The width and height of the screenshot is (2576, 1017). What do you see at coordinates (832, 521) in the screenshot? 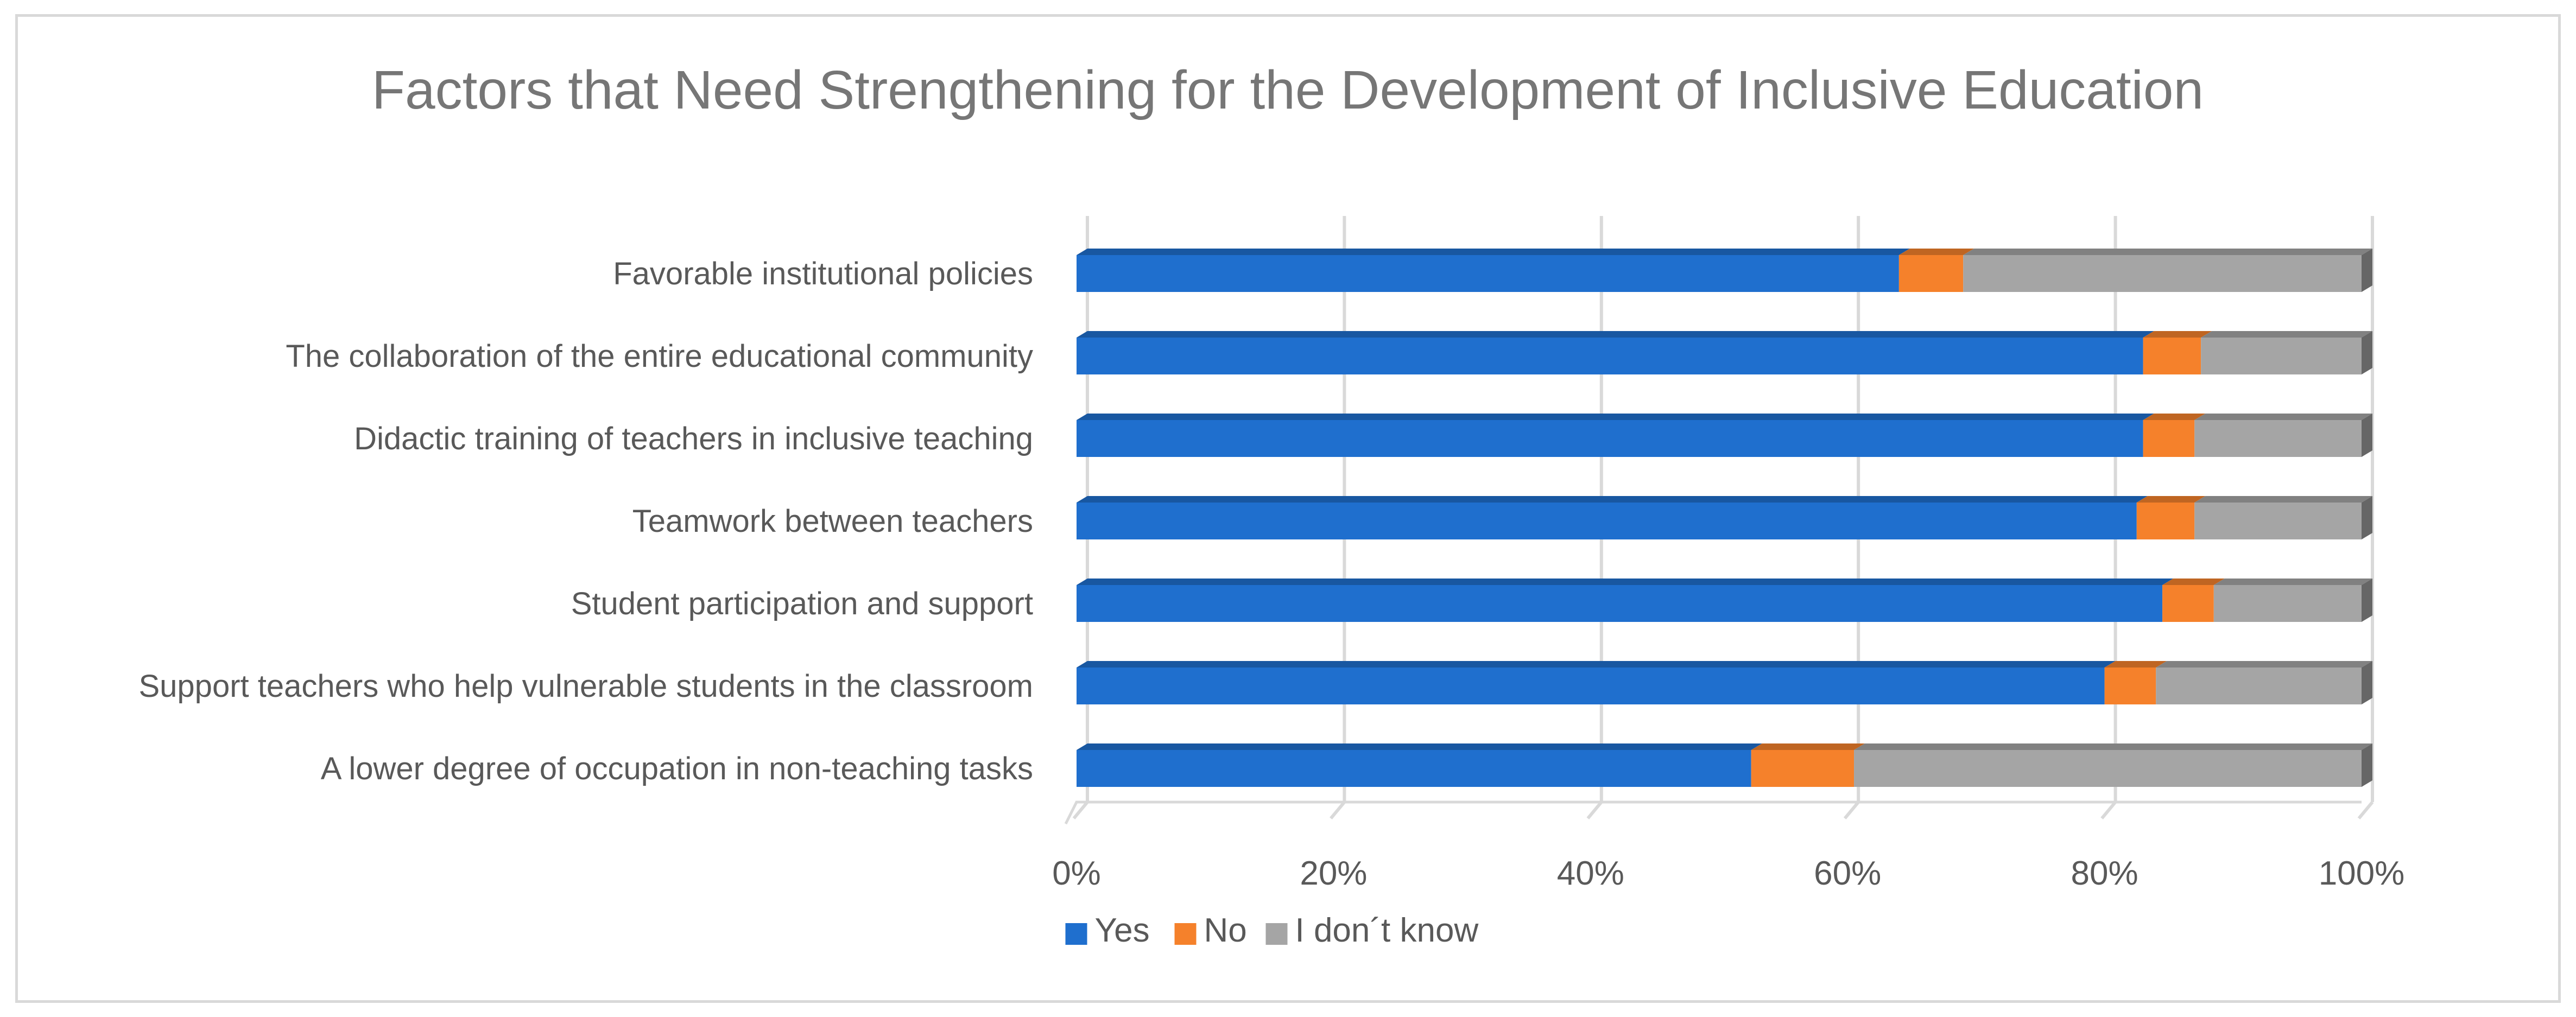
I see `category-label: Teamwork between teachers` at bounding box center [832, 521].